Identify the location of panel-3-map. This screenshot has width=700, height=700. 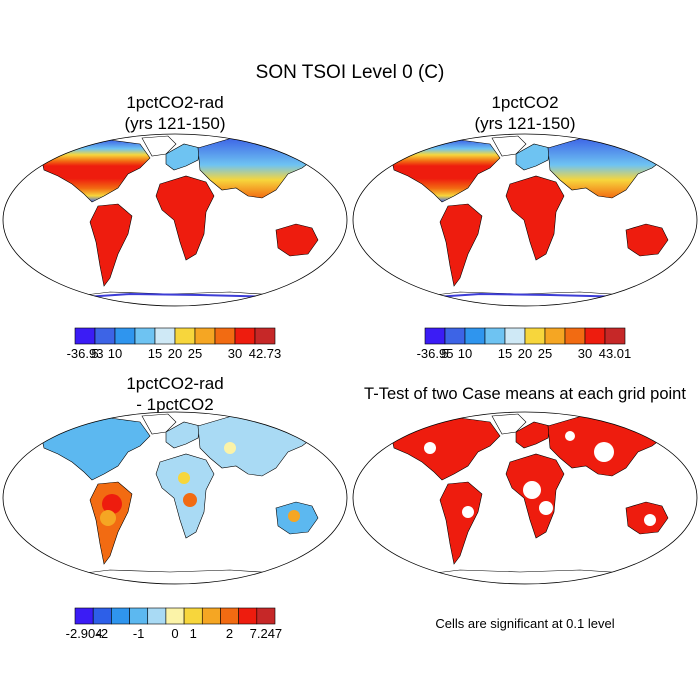
(175, 498).